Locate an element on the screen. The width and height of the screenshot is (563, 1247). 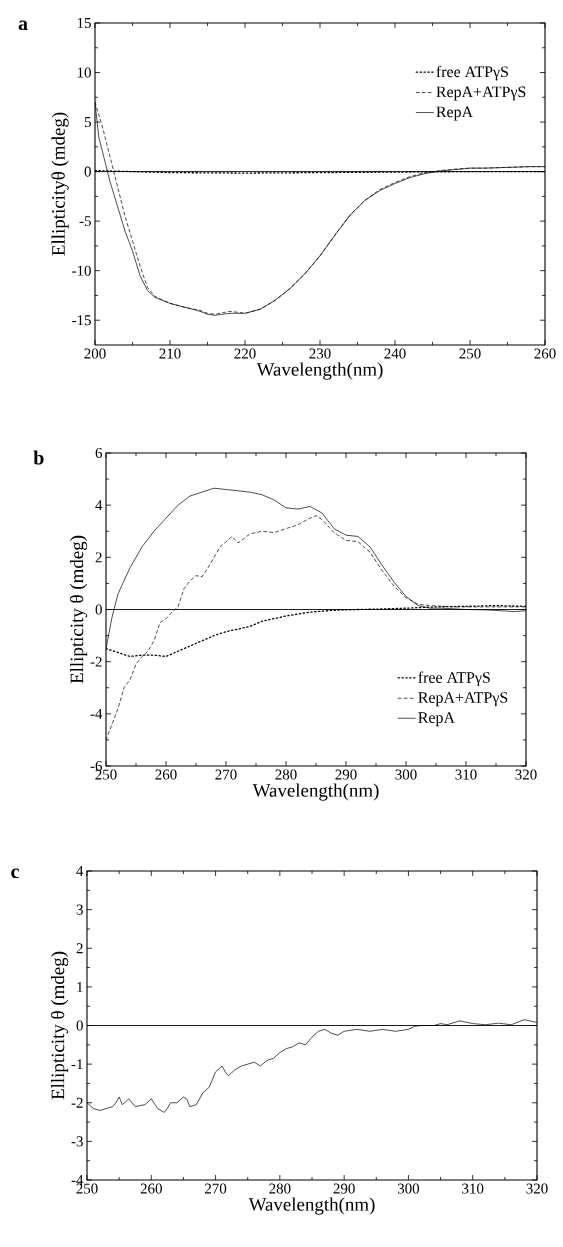
y-tick-label: -5 is located at coordinates (85, 221).